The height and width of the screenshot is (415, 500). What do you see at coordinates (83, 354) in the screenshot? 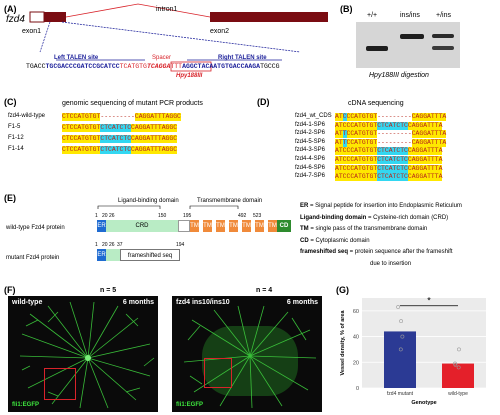
I see `wt-retina-image: wild-type 6 months fli1:EGFP` at bounding box center [83, 354].